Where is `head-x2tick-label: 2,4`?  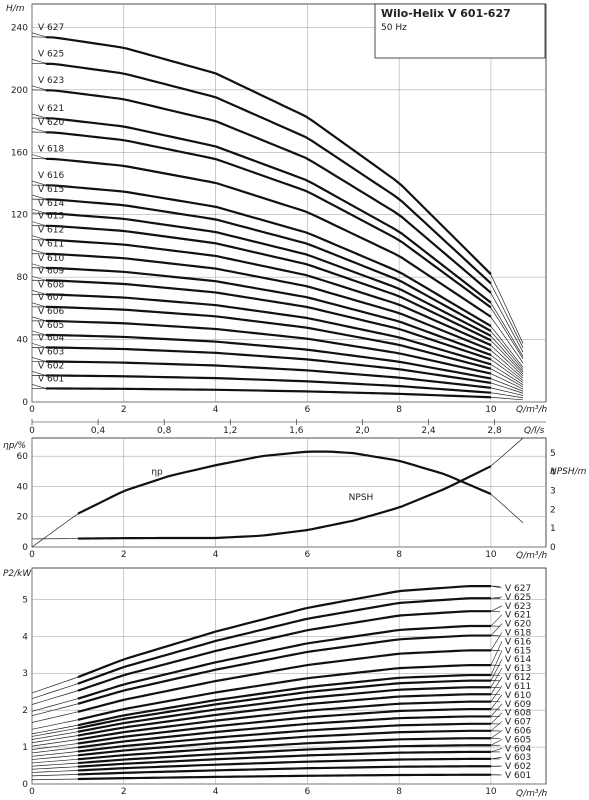
head-x2tick-label: 2,4 is located at coordinates (428, 431).